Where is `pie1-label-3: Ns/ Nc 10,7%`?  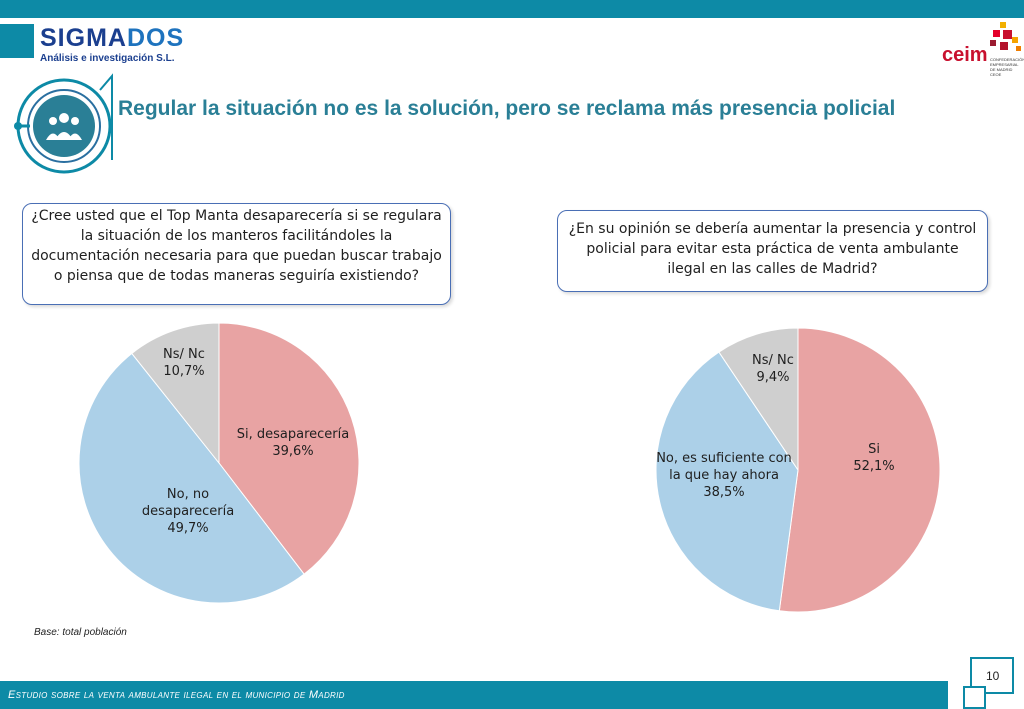 pie1-label-3: Ns/ Nc 10,7% is located at coordinates (184, 363).